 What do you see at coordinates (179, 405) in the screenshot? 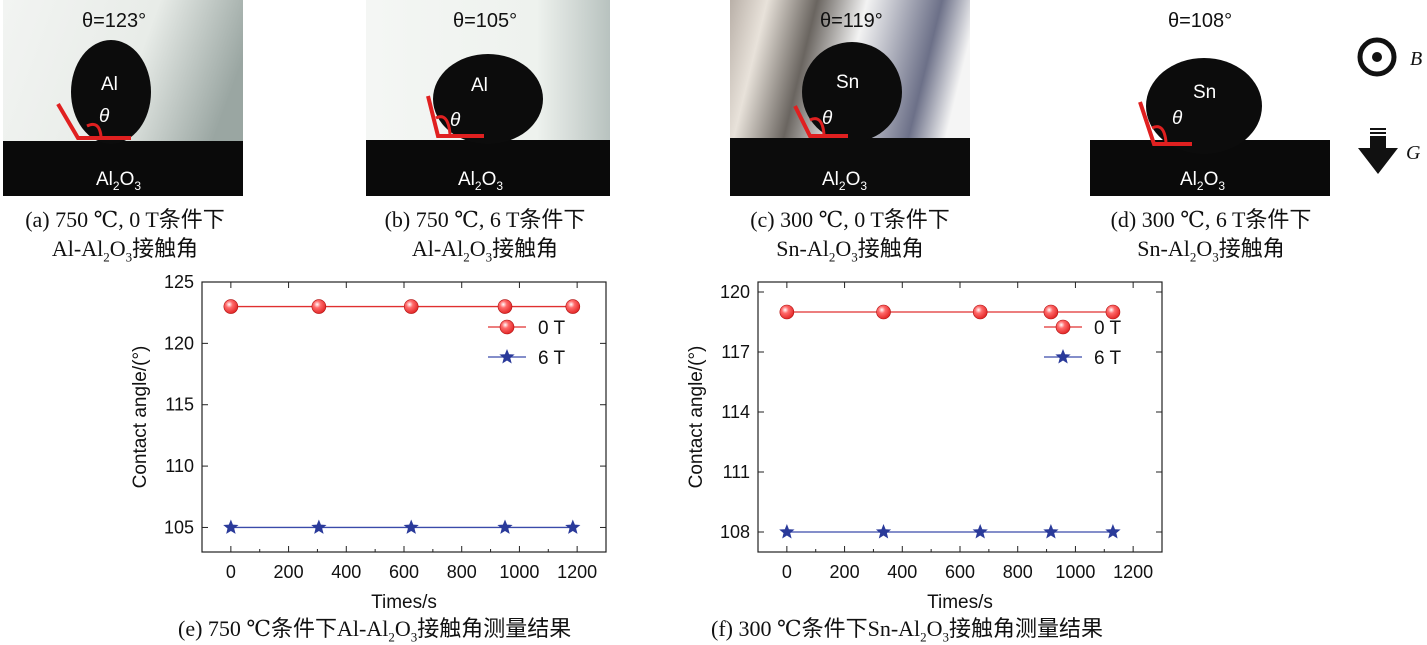
I see `y-tick-label: 115` at bounding box center [179, 405].